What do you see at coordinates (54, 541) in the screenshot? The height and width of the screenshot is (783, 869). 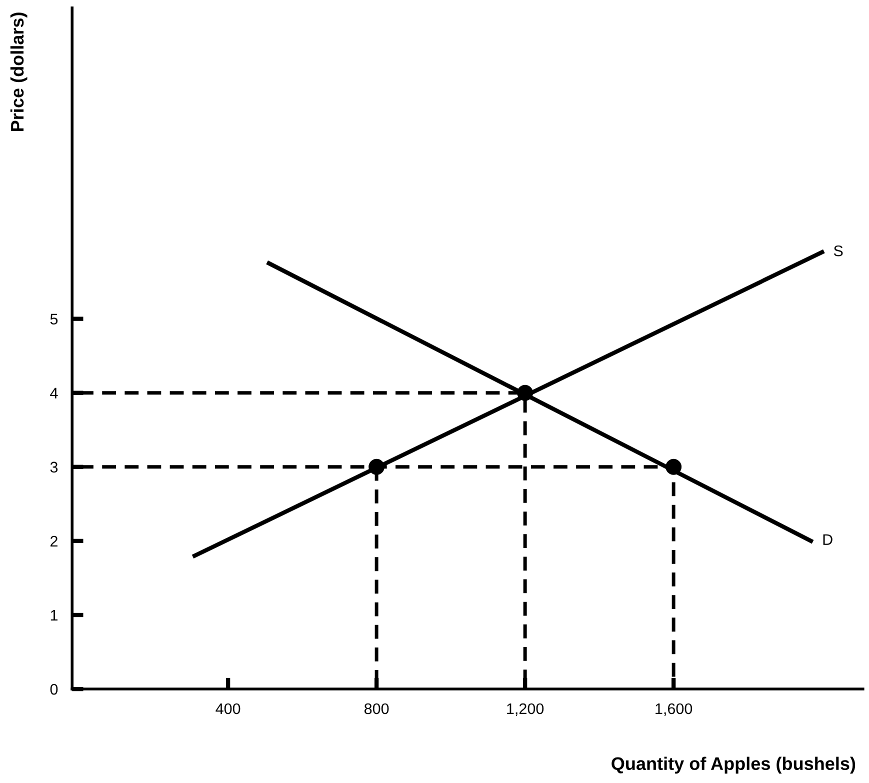 I see `y-tick-label: 2` at bounding box center [54, 541].